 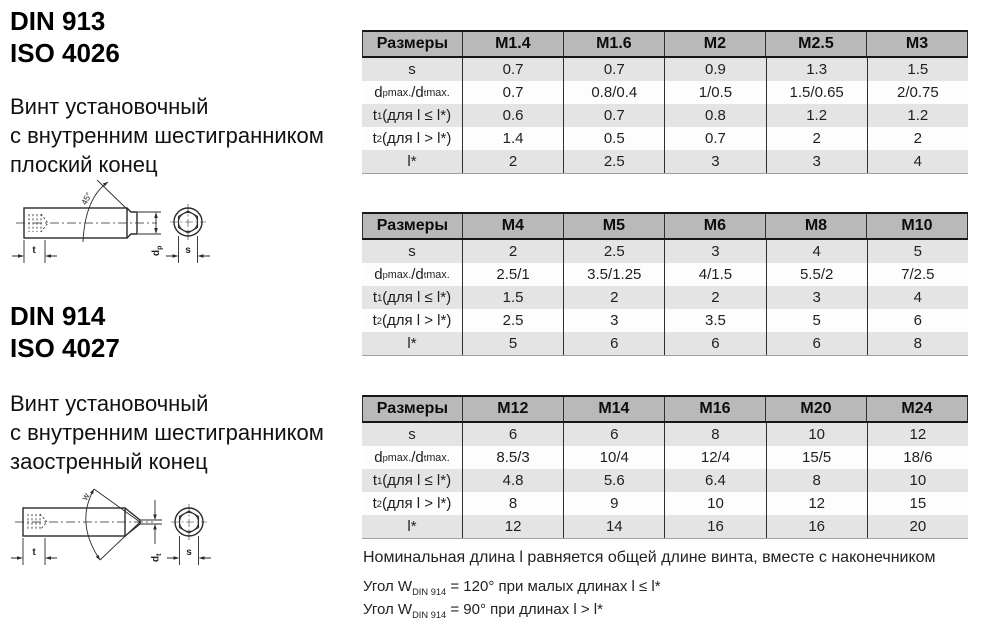 I want to click on table-cell: 4/1.5, so click(x=714, y=274).